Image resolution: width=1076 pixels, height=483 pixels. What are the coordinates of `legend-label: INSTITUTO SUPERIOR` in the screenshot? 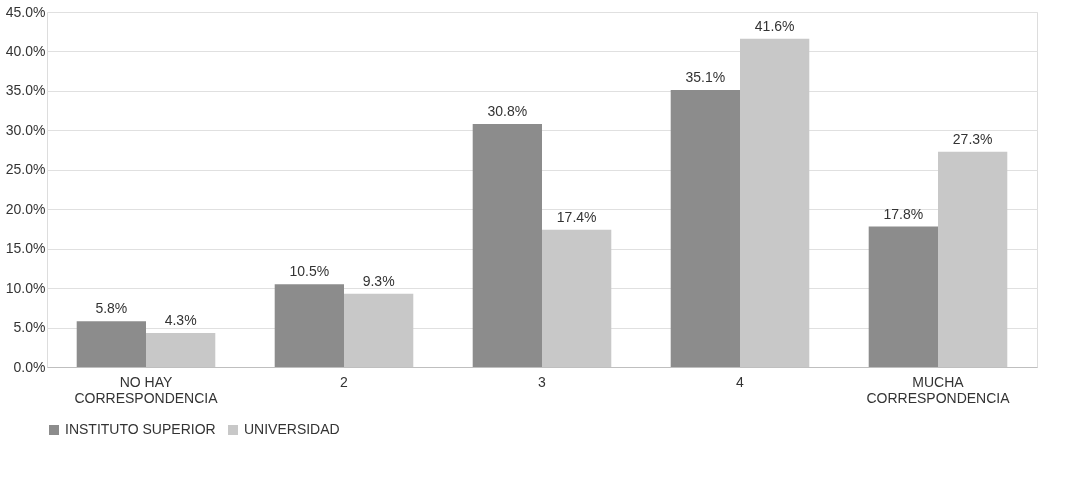 It's located at (140, 429).